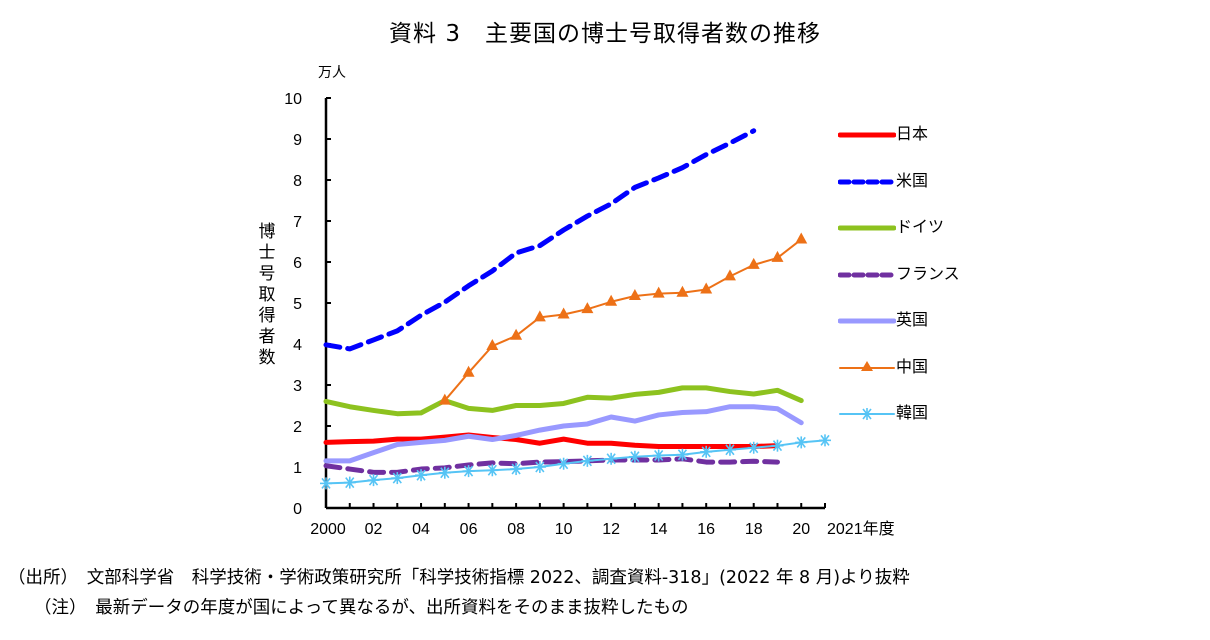 This screenshot has width=1210, height=640. Describe the element at coordinates (912, 180) in the screenshot. I see `legend-label: 米国` at that location.